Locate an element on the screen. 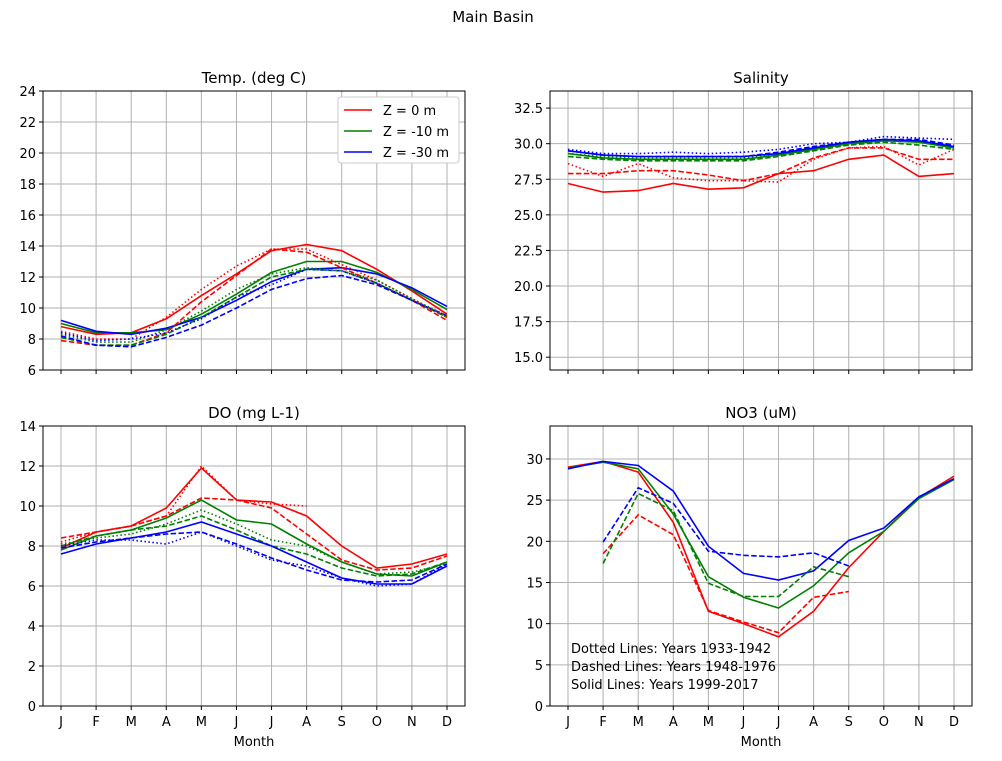  legend-label: Z = -30 m is located at coordinates (416, 153).